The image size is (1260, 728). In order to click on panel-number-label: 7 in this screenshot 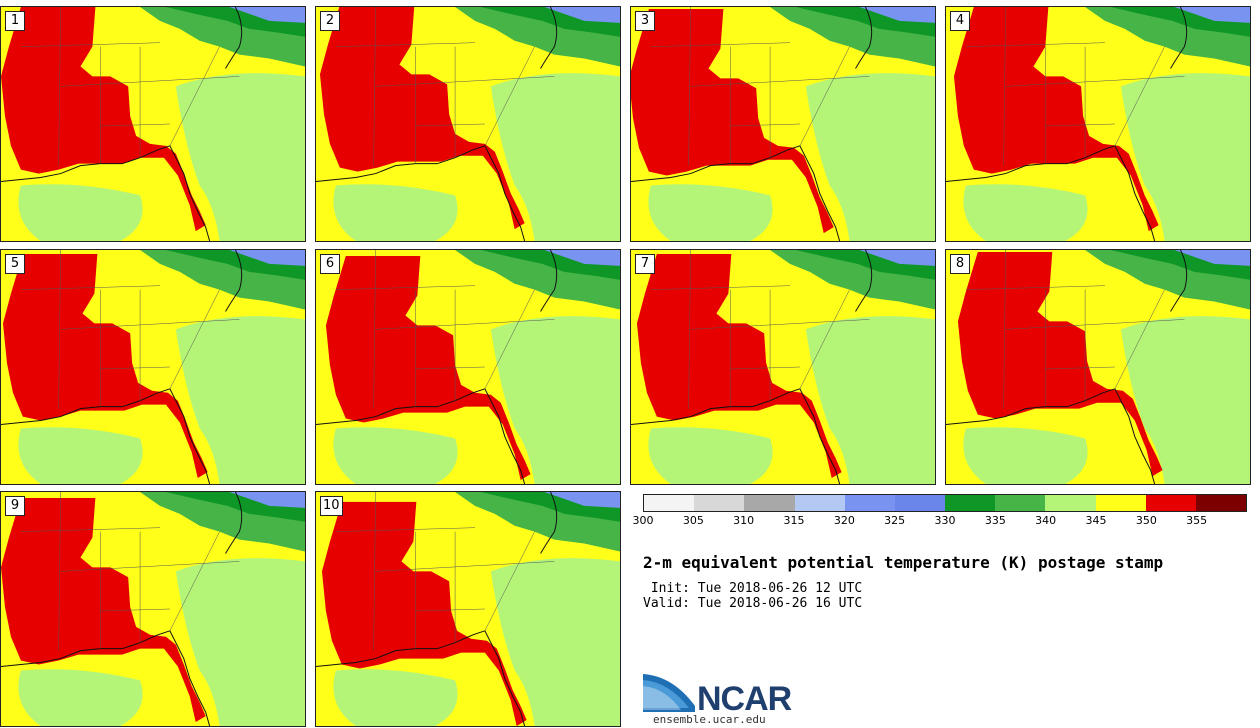, I will do `click(645, 264)`.